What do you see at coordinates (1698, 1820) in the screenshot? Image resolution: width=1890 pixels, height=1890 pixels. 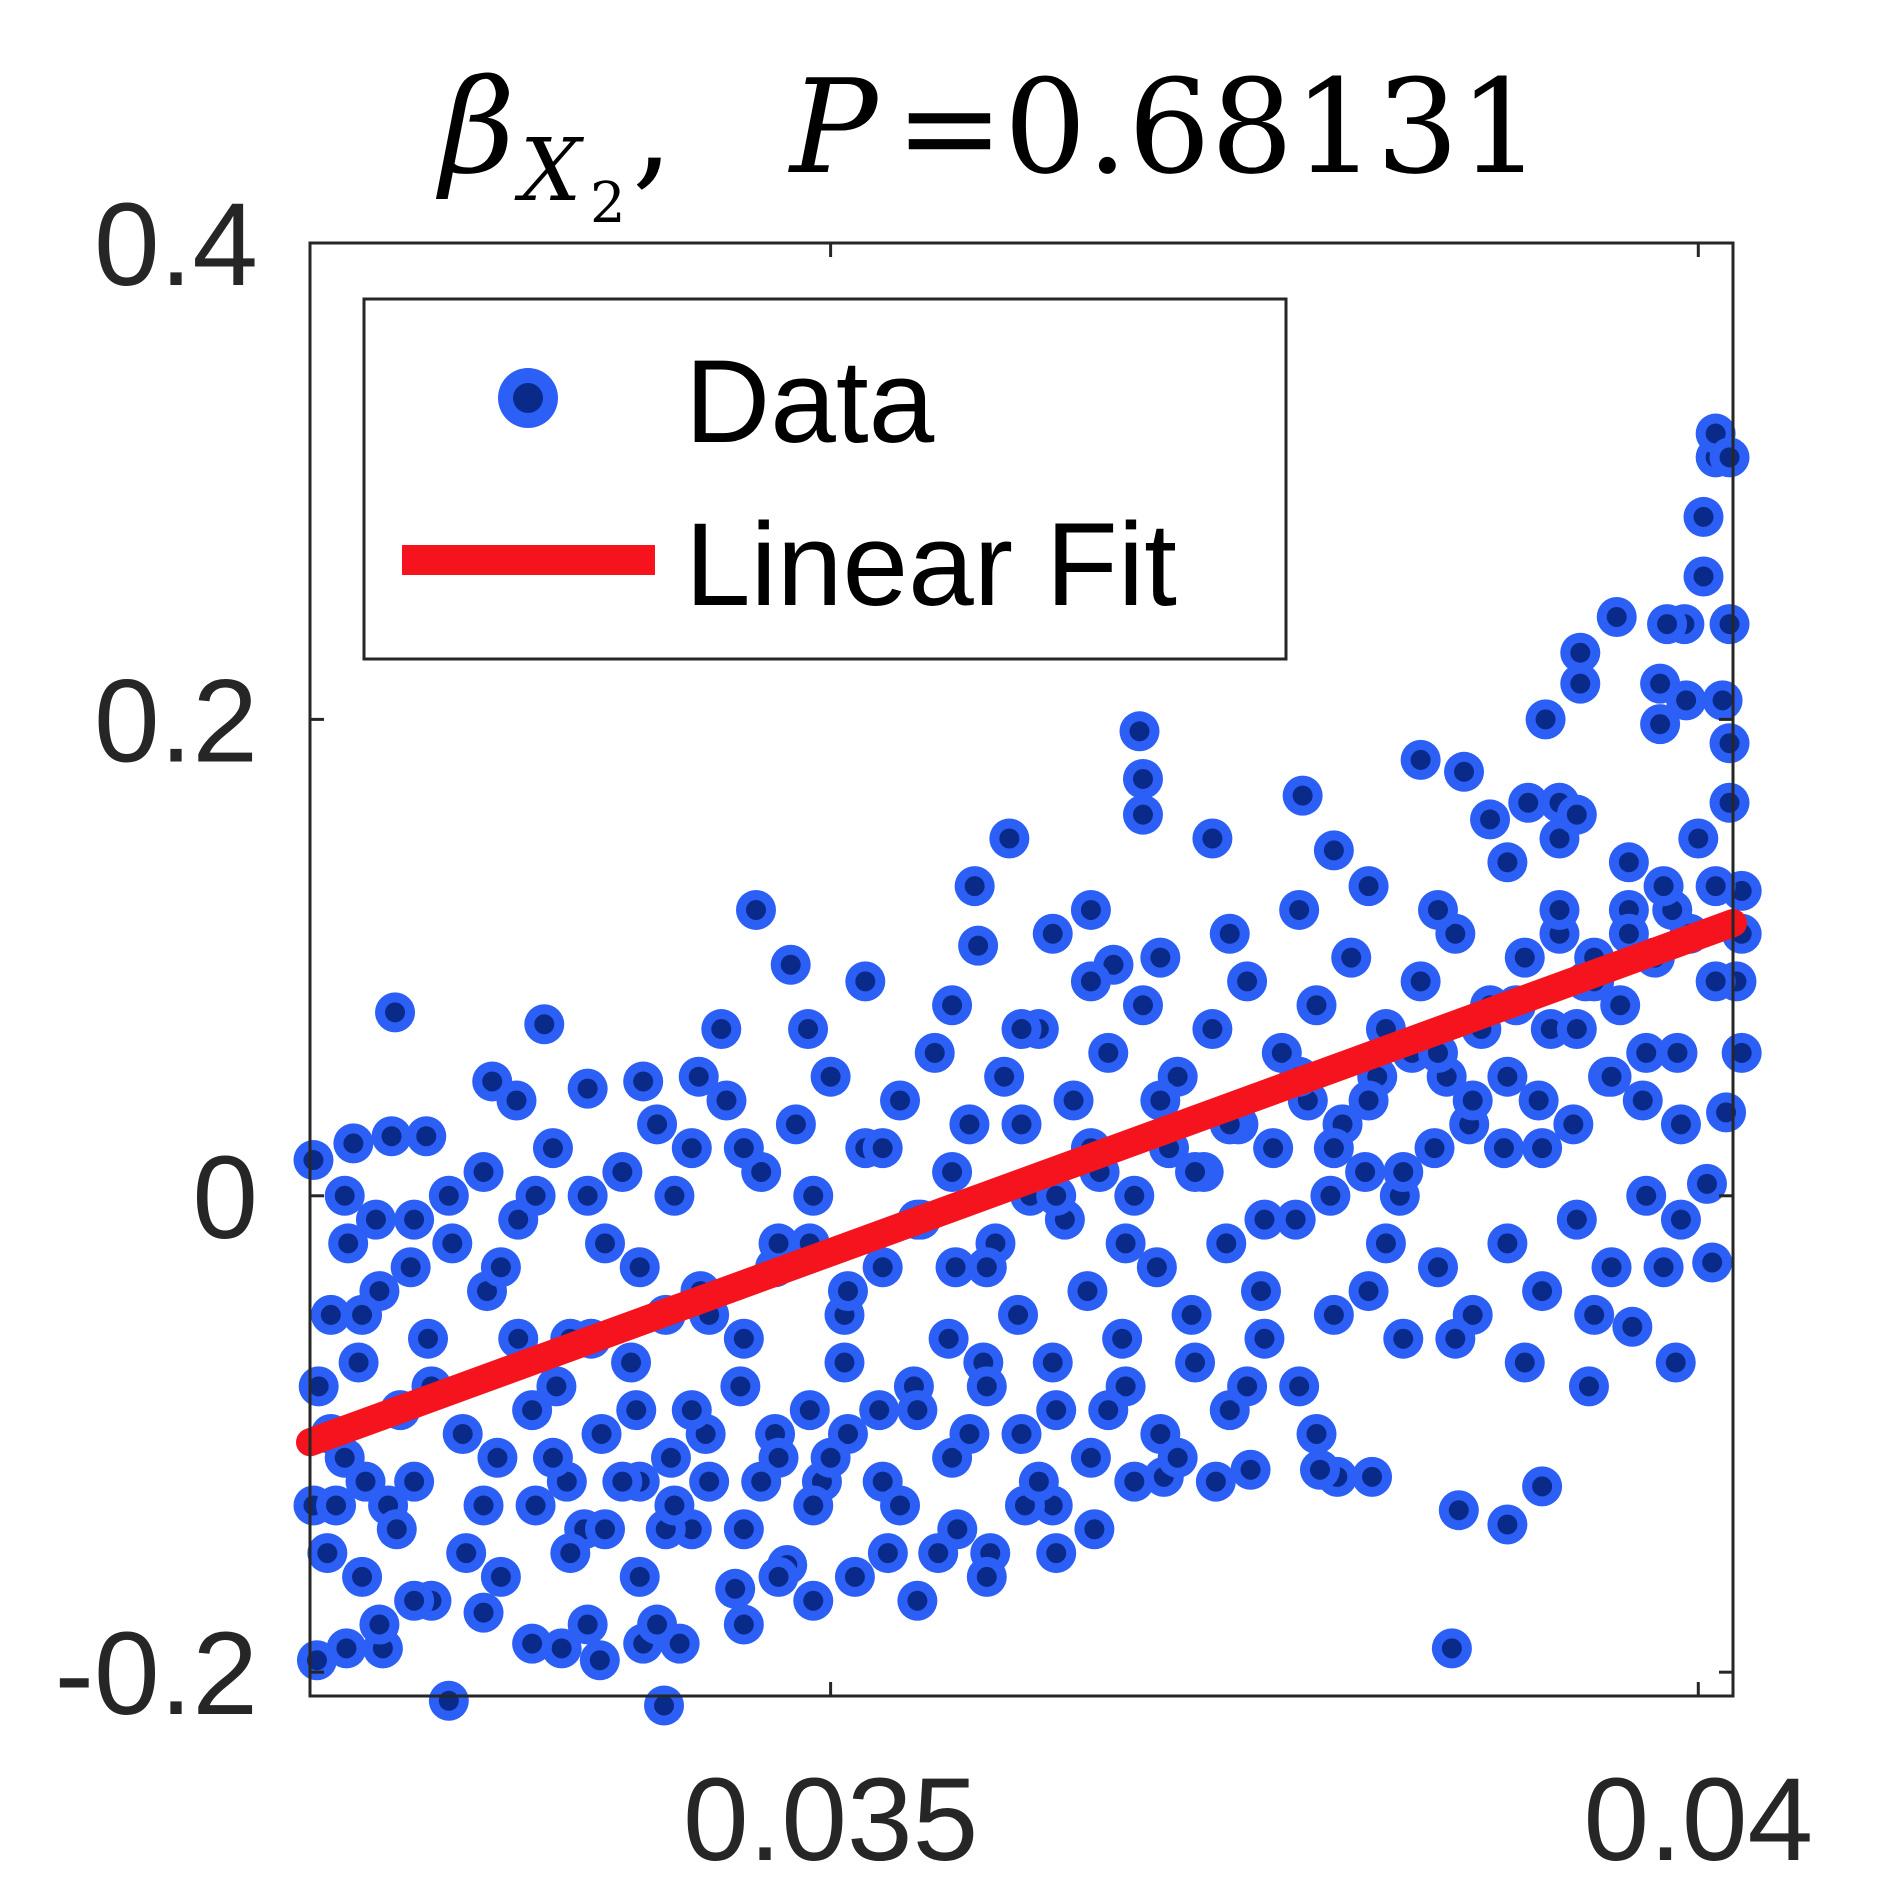 I see `x-tick-label: 0.04` at bounding box center [1698, 1820].